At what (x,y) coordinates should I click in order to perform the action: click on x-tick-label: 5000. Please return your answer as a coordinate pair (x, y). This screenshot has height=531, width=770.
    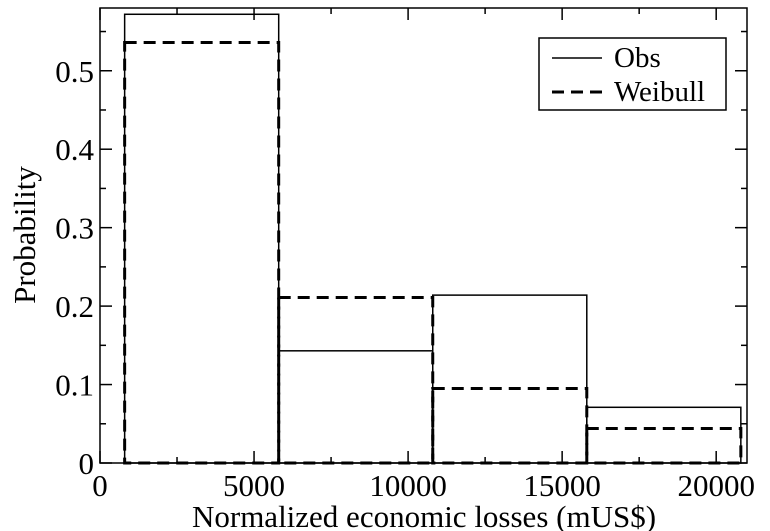
    Looking at the image, I should click on (254, 485).